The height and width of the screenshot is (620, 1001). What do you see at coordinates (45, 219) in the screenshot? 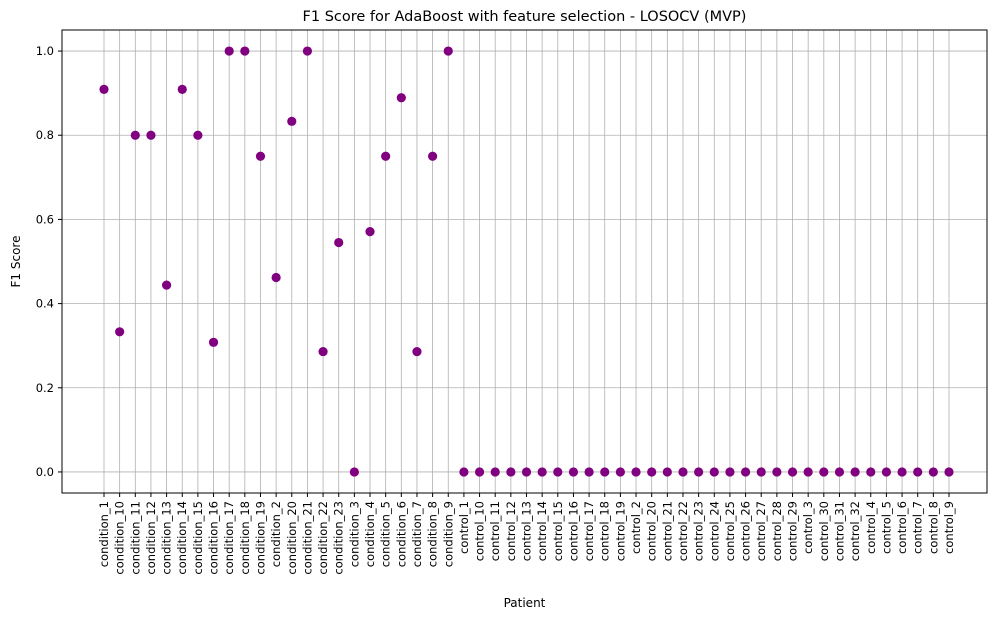
I see `y-tick-label: 0.6` at bounding box center [45, 219].